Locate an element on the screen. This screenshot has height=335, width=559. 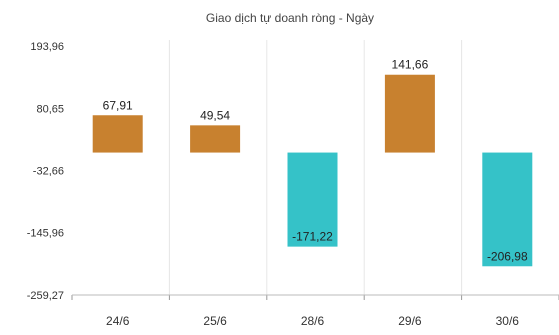
y-tick-label: -259,27 is located at coordinates (45, 296).